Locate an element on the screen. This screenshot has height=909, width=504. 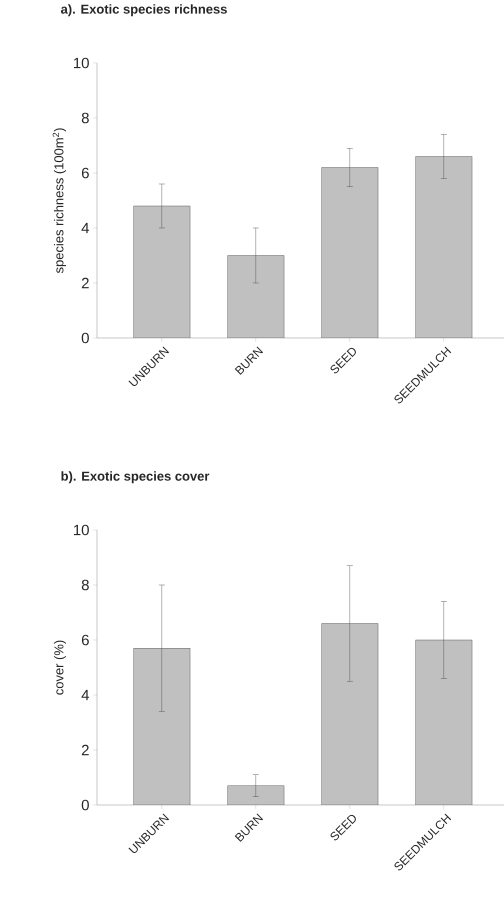
y-axis-title: species richness (100m$^{2}$) is located at coordinates (59, 201).